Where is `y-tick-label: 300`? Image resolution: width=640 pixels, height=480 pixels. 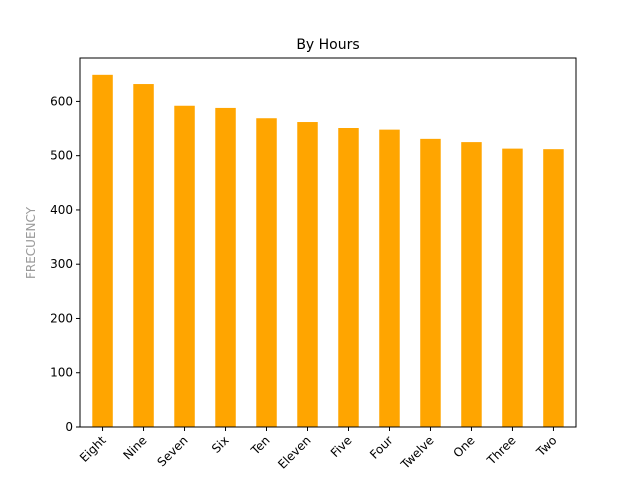
y-tick-label: 300 is located at coordinates (61, 264).